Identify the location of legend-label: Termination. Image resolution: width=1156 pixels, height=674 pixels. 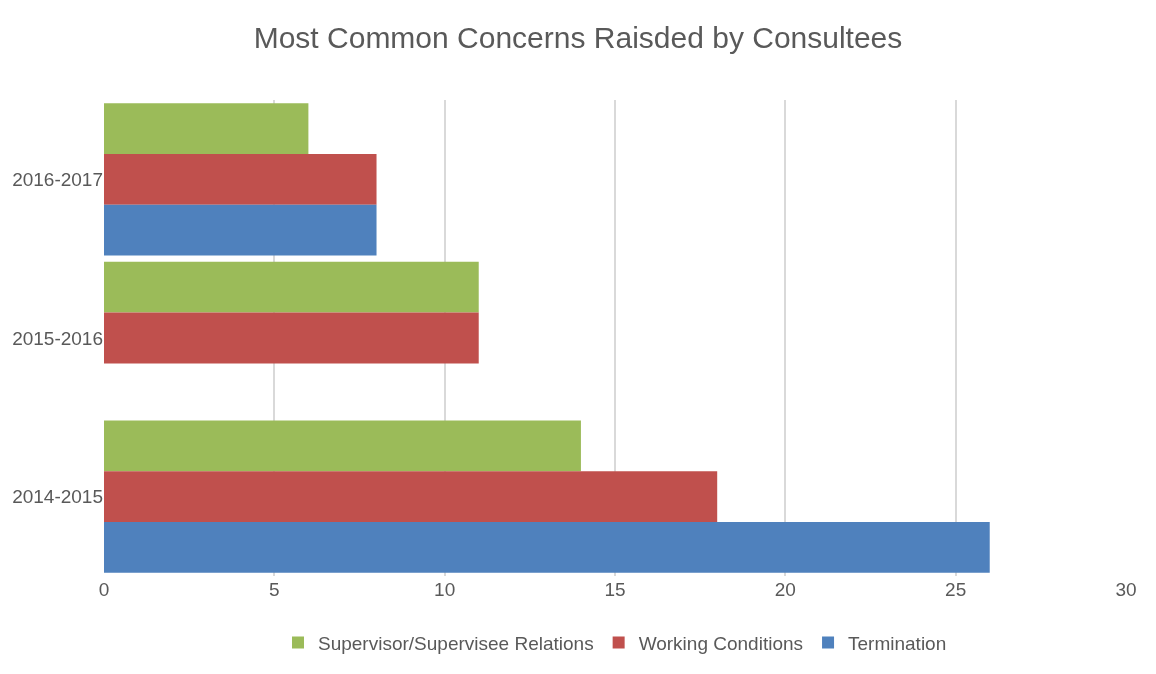
(897, 643).